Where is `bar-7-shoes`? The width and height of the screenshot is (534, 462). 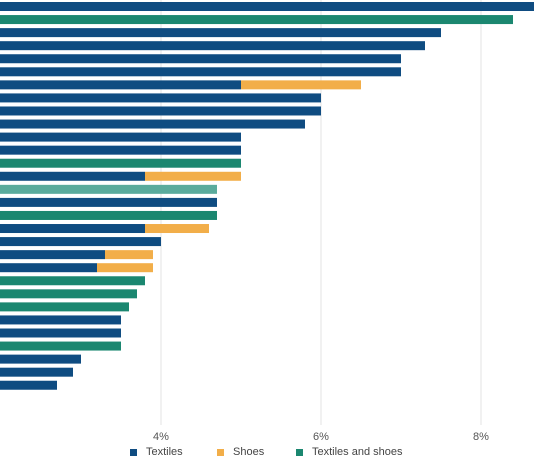 bar-7-shoes is located at coordinates (301, 85).